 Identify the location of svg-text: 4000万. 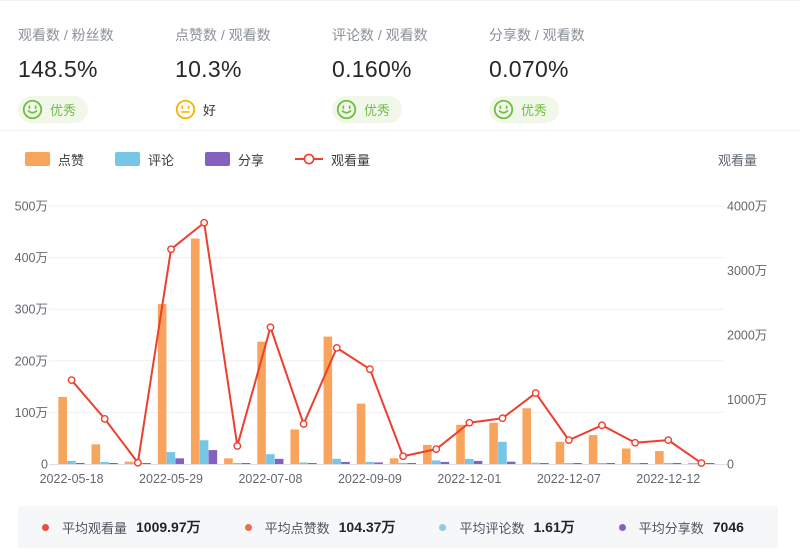
(747, 207).